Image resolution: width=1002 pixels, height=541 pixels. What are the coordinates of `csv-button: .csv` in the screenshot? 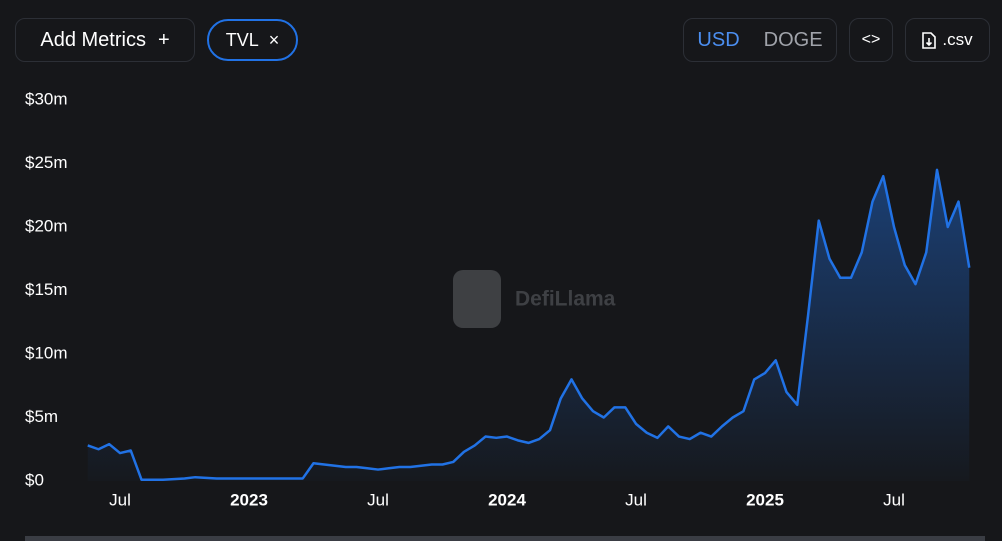 It's located at (947, 40).